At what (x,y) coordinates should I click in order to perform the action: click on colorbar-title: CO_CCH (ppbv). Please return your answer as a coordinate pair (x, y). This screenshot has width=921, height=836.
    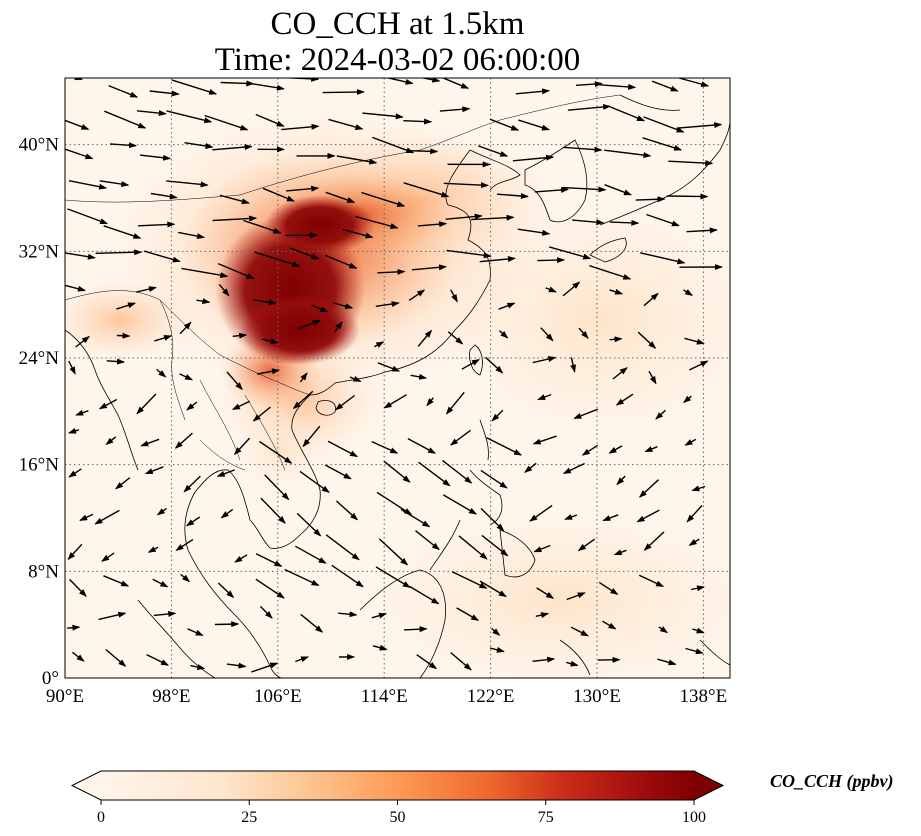
    Looking at the image, I should click on (832, 781).